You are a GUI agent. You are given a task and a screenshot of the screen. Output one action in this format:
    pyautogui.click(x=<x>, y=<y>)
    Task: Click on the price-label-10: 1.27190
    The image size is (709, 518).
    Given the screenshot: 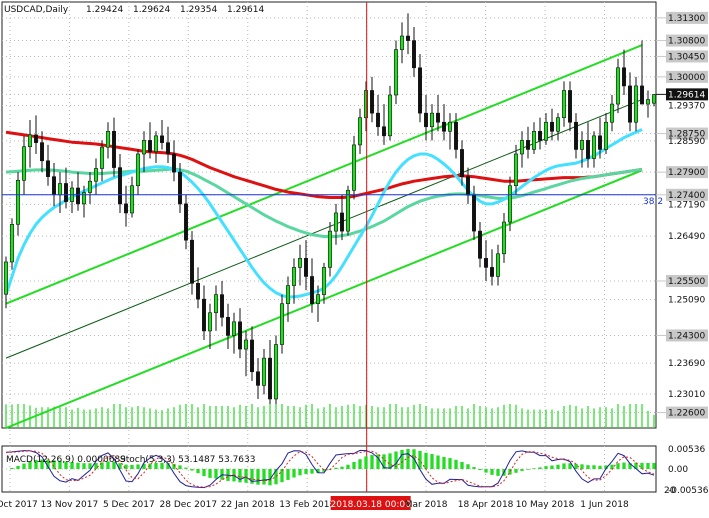 What is the action you would take?
    pyautogui.click(x=686, y=205)
    